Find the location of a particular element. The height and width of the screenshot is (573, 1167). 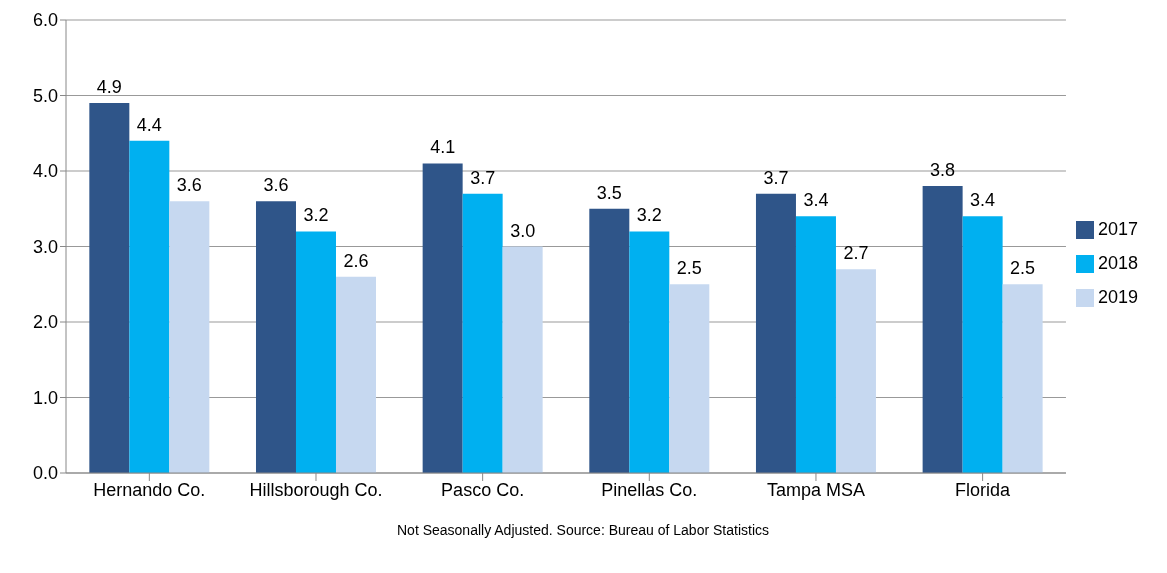

data-label: 3.5 is located at coordinates (609, 192).